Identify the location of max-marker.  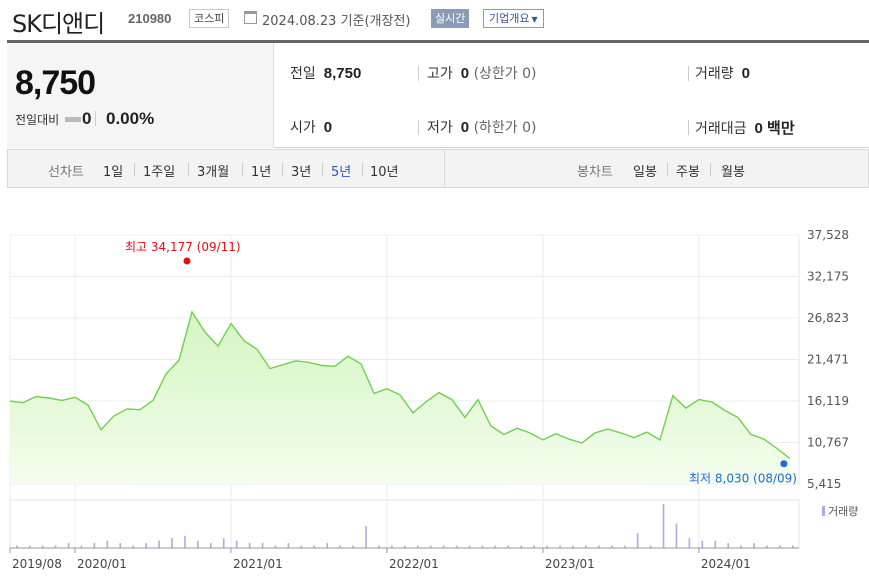
(187, 261).